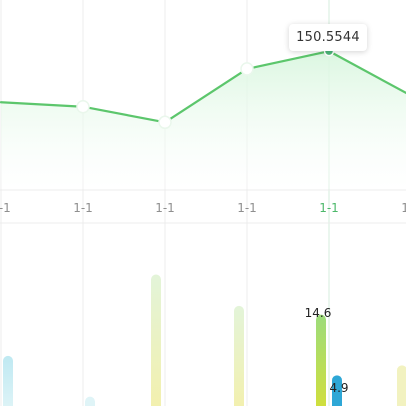  What do you see at coordinates (327, 350) in the screenshot?
I see `bar-data-labels: 14.6 4.9` at bounding box center [327, 350].